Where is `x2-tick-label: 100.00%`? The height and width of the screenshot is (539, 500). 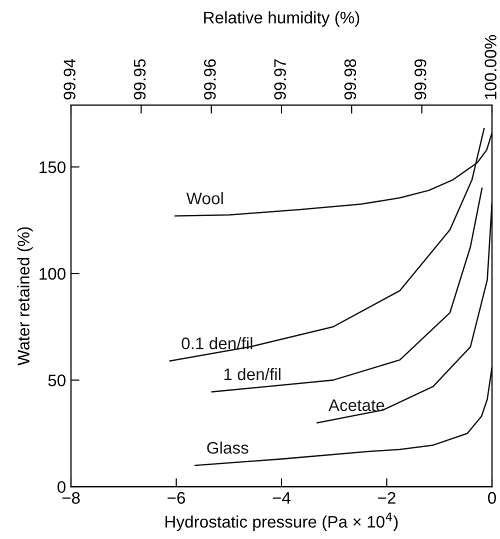 x2-tick-label: 100.00% is located at coordinates (490, 67).